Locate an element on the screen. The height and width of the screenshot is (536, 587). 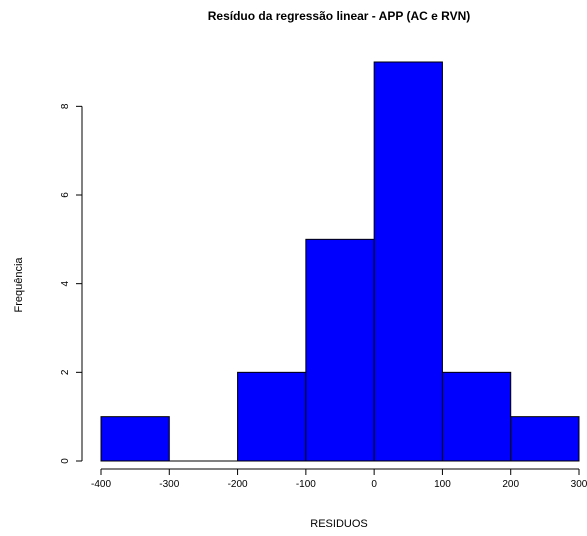
x-axis: -400 -300 -200 -100 0 100 200 300 is located at coordinates (339, 479).